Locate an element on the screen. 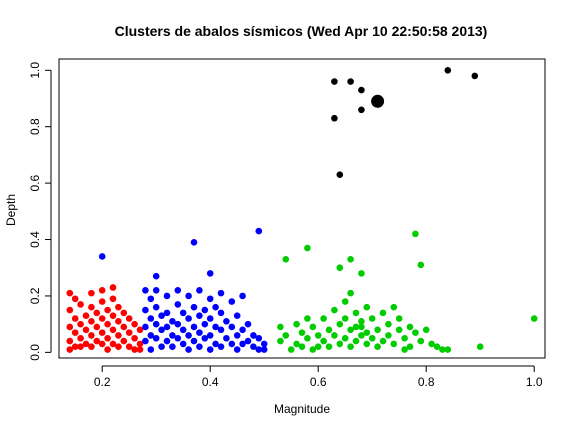 The height and width of the screenshot is (432, 576). y-tick-label: 0.4 is located at coordinates (35, 239).